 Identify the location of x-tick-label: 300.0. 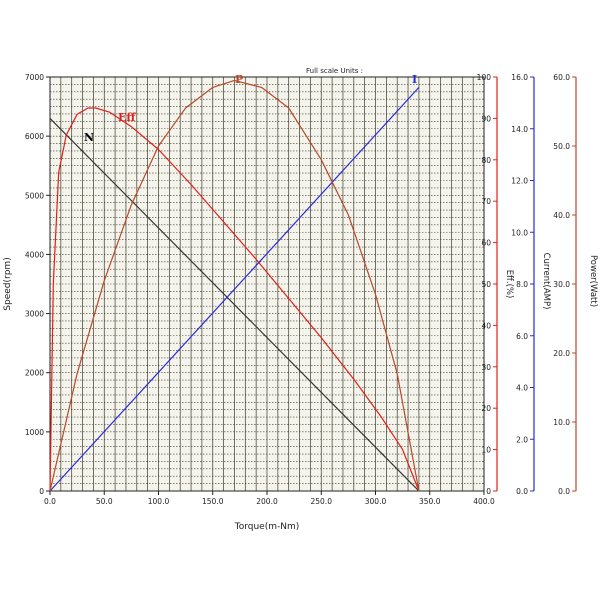
(376, 501).